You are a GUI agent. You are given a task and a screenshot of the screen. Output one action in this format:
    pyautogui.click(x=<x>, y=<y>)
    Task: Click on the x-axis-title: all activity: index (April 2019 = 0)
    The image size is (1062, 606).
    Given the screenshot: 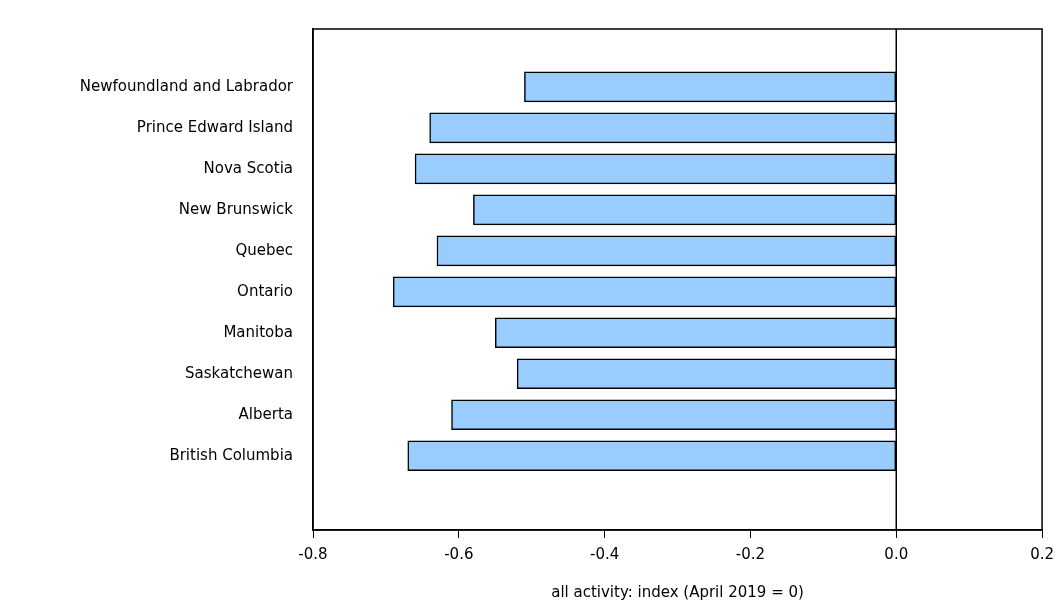 What is the action you would take?
    pyautogui.click(x=677, y=591)
    